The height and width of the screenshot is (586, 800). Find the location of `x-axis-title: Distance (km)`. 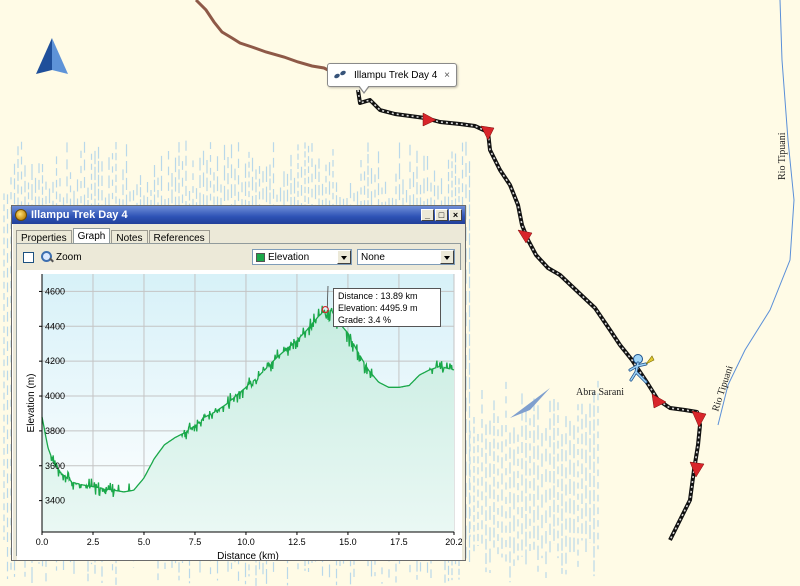

x-axis-title: Distance (km) is located at coordinates (248, 555).